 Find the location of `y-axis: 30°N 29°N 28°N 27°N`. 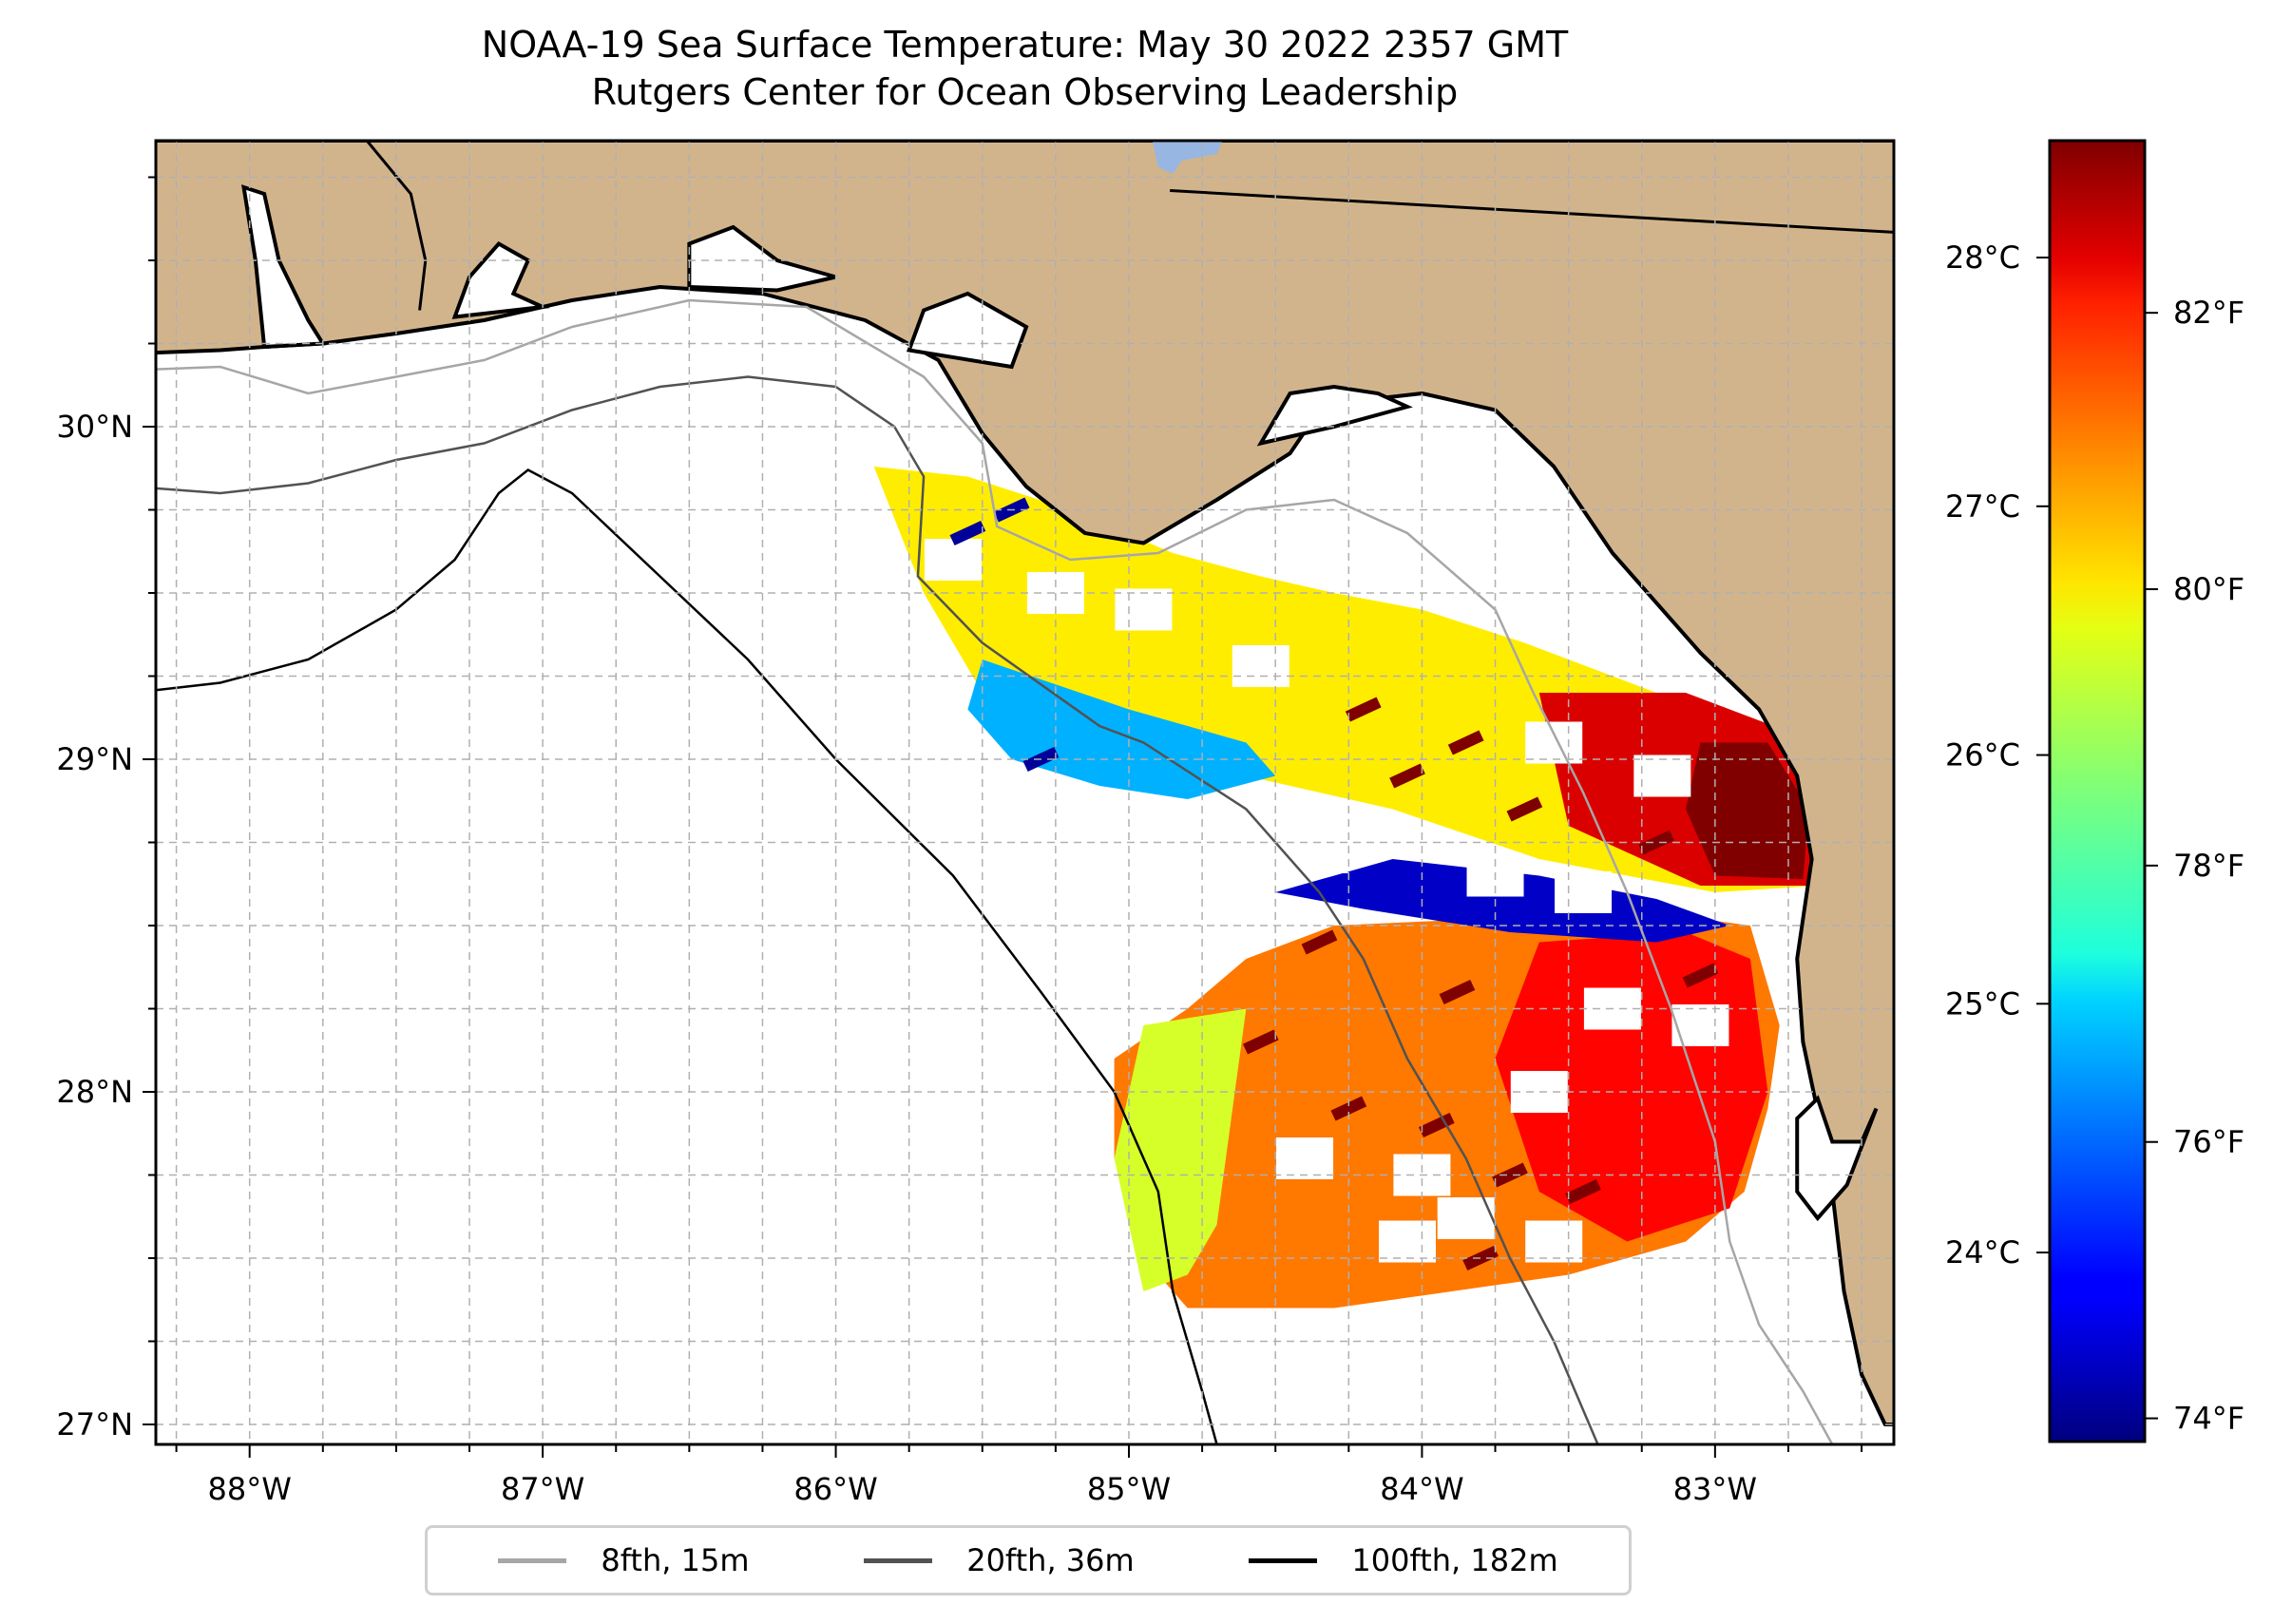

y-axis: 30°N 29°N 28°N 27°N is located at coordinates (106, 809).